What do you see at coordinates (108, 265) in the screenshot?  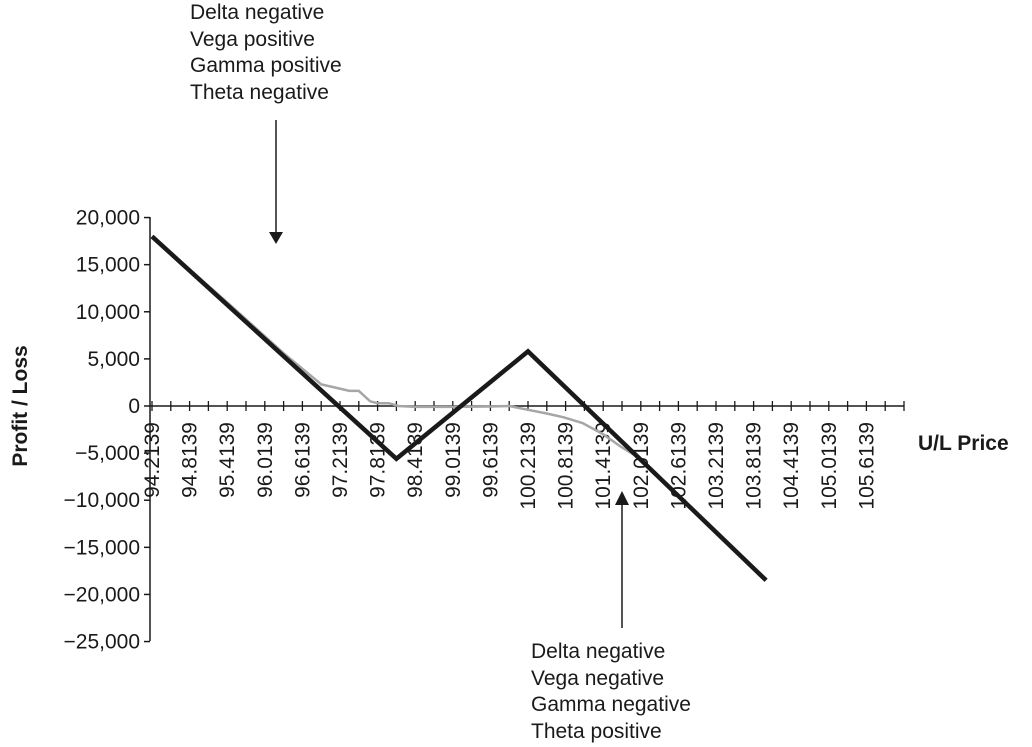 I see `y-tick-label: 15,000` at bounding box center [108, 265].